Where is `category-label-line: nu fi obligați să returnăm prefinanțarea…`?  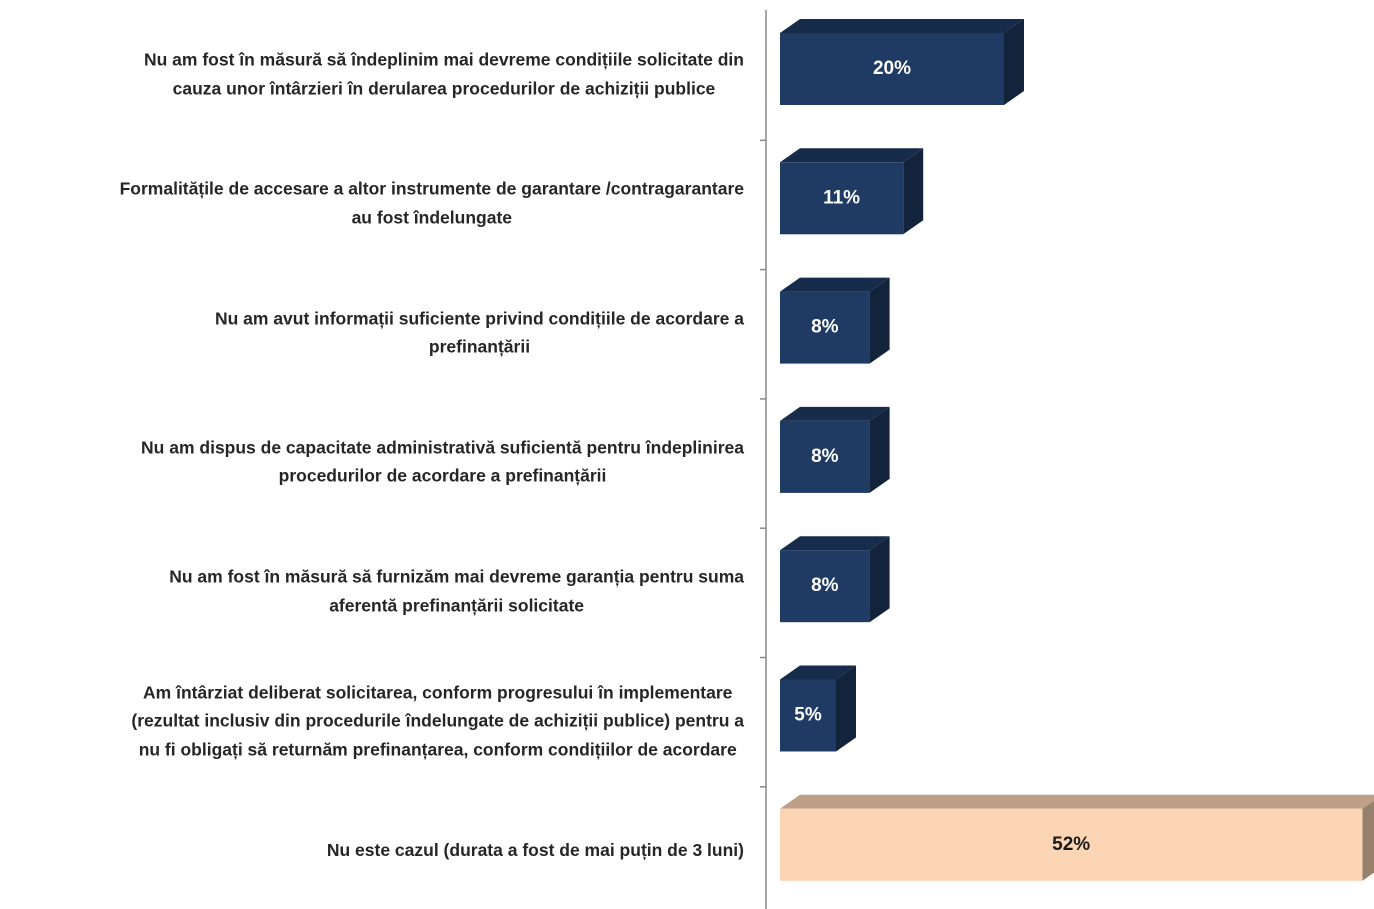
category-label-line: nu fi obligați să returnăm prefinanțarea… is located at coordinates (437, 748).